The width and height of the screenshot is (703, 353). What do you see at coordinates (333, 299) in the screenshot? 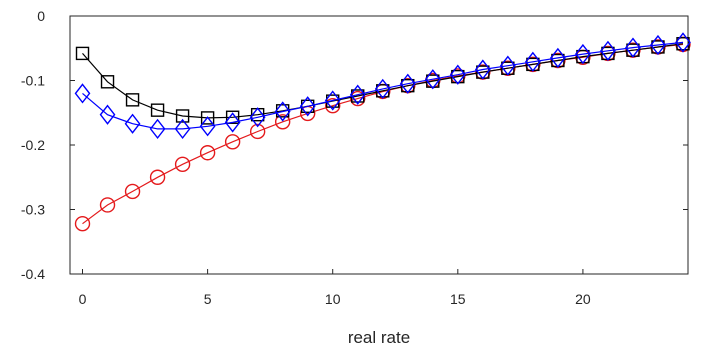
I see `x-tick-label: 10` at bounding box center [333, 299].